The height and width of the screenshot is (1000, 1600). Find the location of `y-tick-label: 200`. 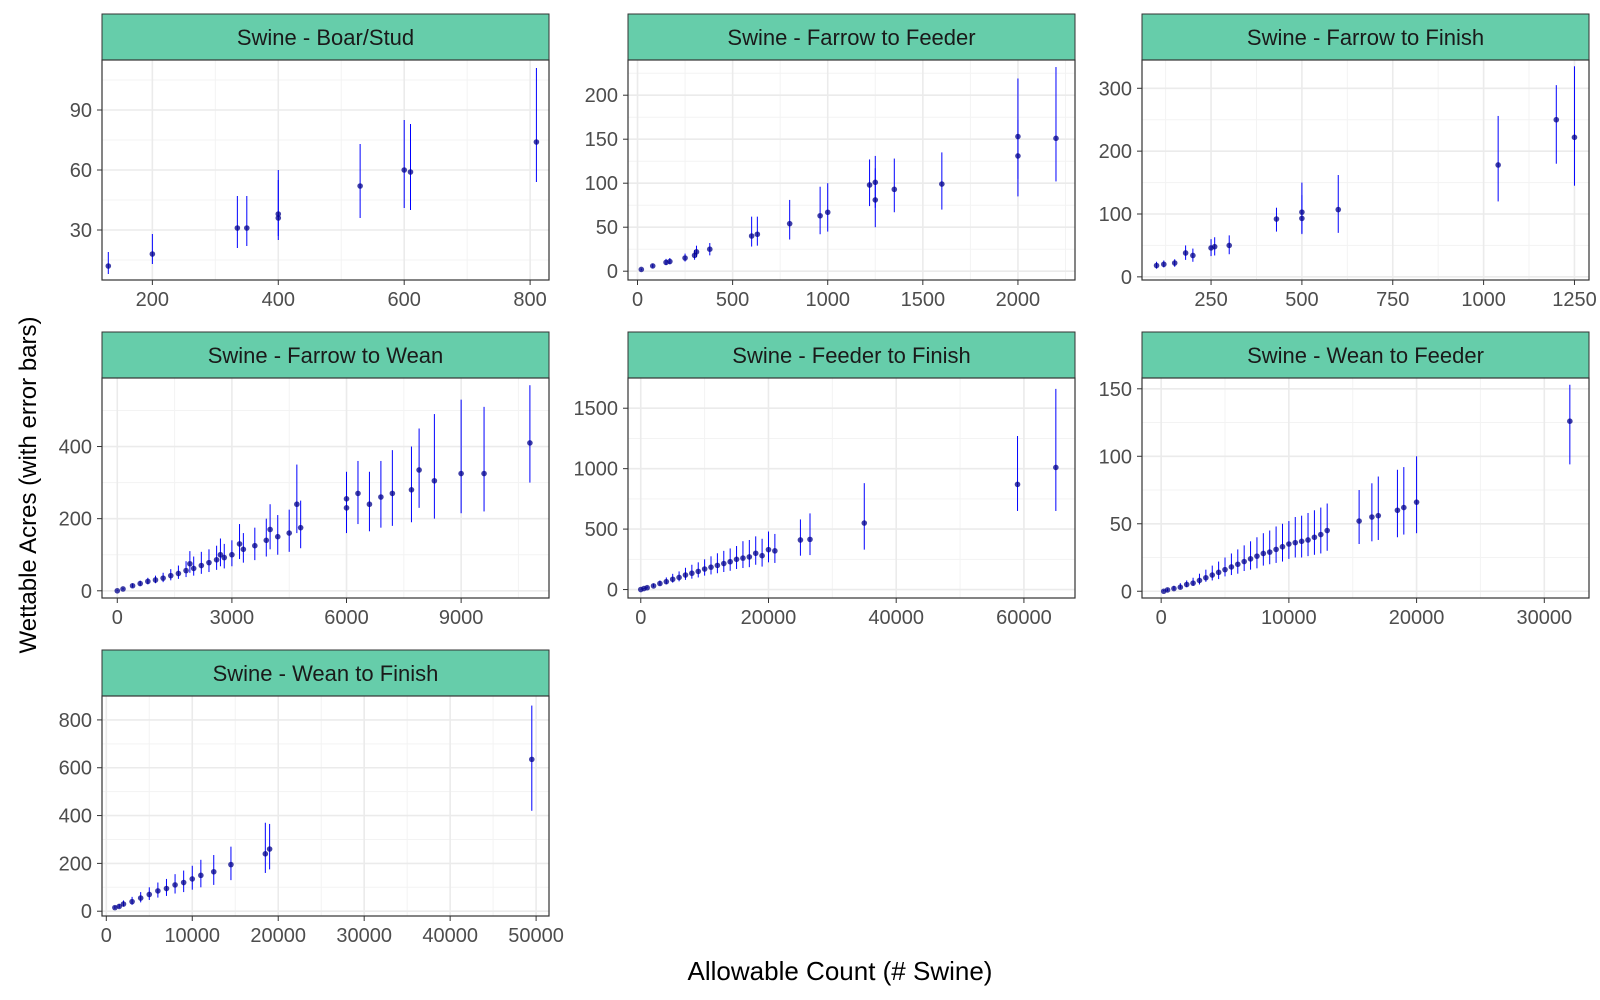

y-tick-label: 200 is located at coordinates (75, 864).